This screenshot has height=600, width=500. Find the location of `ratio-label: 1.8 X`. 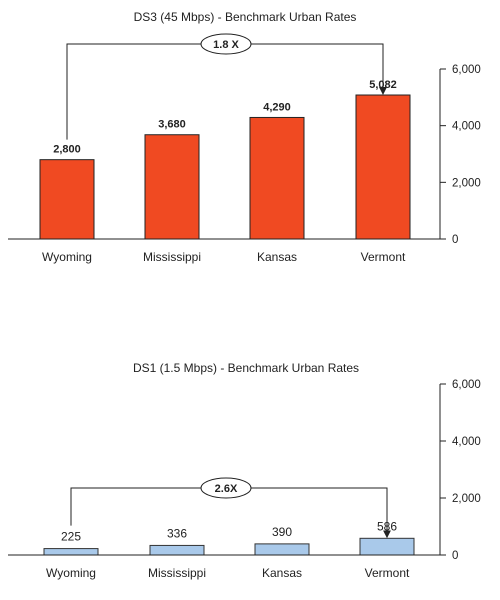

ratio-label: 1.8 X is located at coordinates (226, 45).